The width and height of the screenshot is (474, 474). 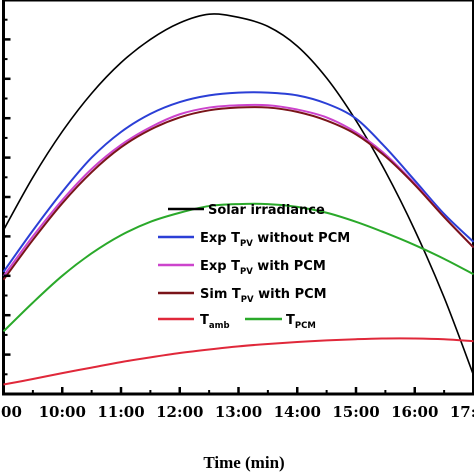 What do you see at coordinates (414, 412) in the screenshot?
I see `x-tick-label: 16:00` at bounding box center [414, 412].